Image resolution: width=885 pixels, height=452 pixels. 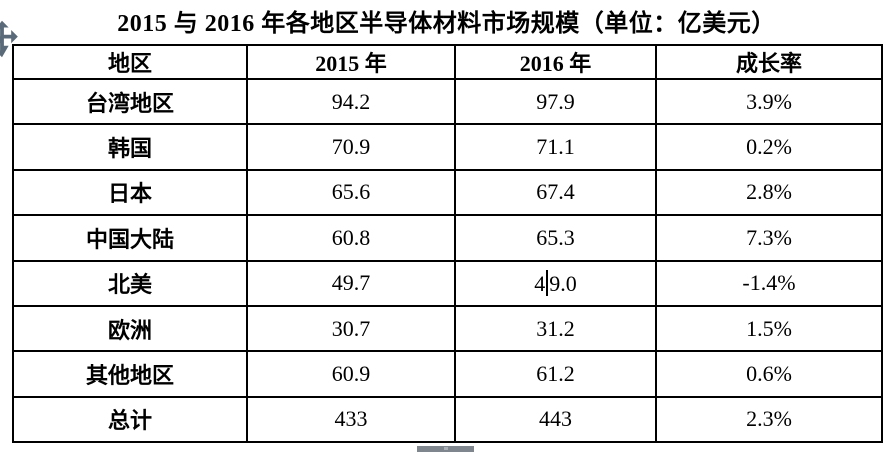 What do you see at coordinates (130, 328) in the screenshot?
I see `region-cell: 欧洲` at bounding box center [130, 328].